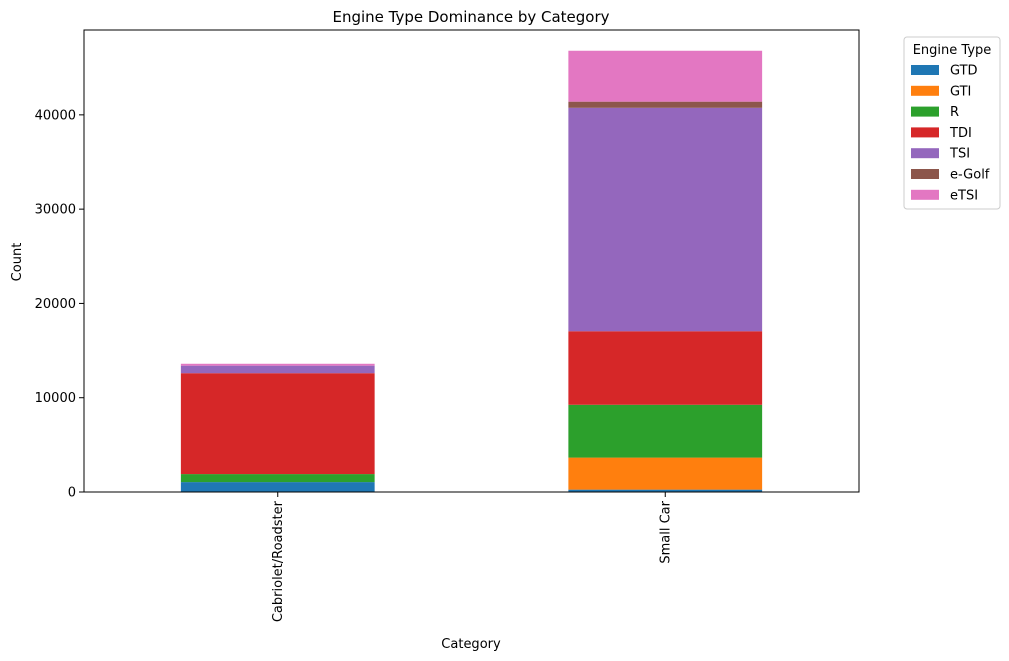 This screenshot has height=661, width=1009. What do you see at coordinates (925, 153) in the screenshot?
I see `legend-swatch-TSI` at bounding box center [925, 153].